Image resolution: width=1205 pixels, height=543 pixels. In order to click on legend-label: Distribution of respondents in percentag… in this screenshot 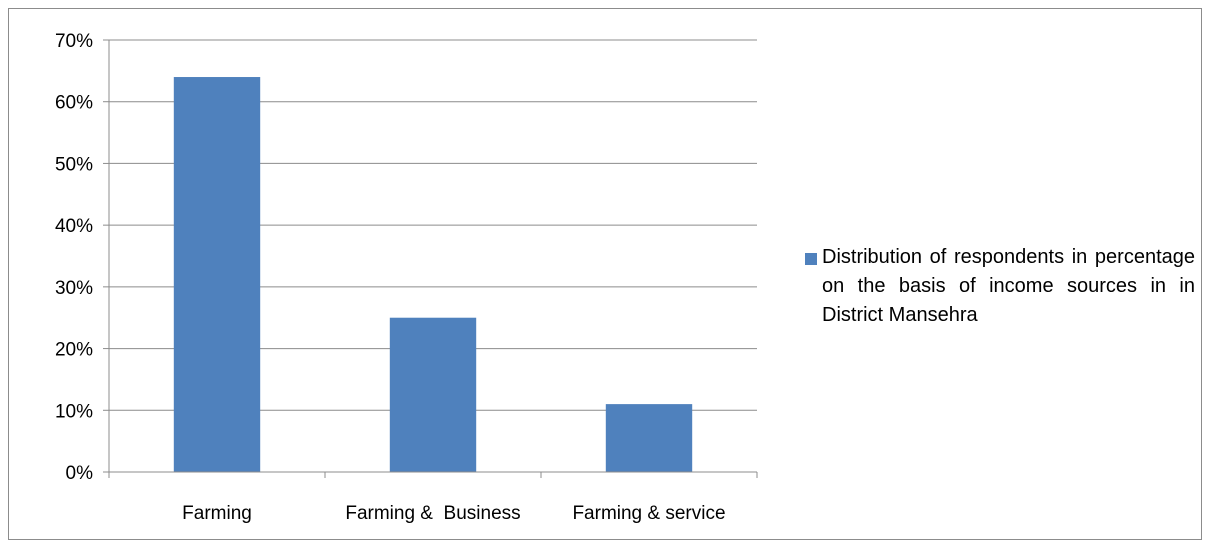, I will do `click(1008, 286)`.